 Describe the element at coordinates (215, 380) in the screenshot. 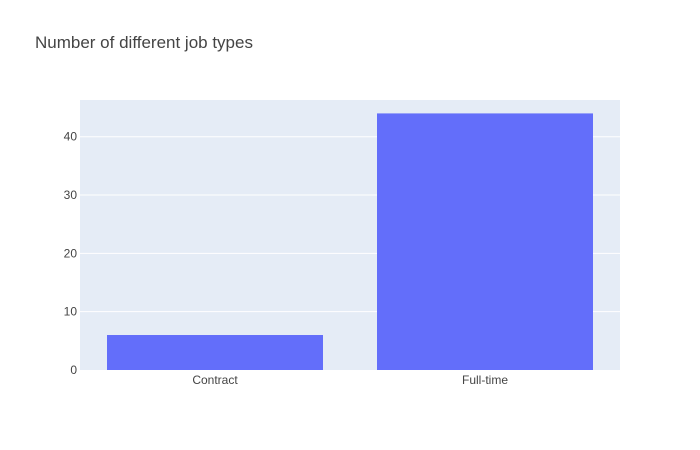

I see `x-tick-label: Contract` at that location.